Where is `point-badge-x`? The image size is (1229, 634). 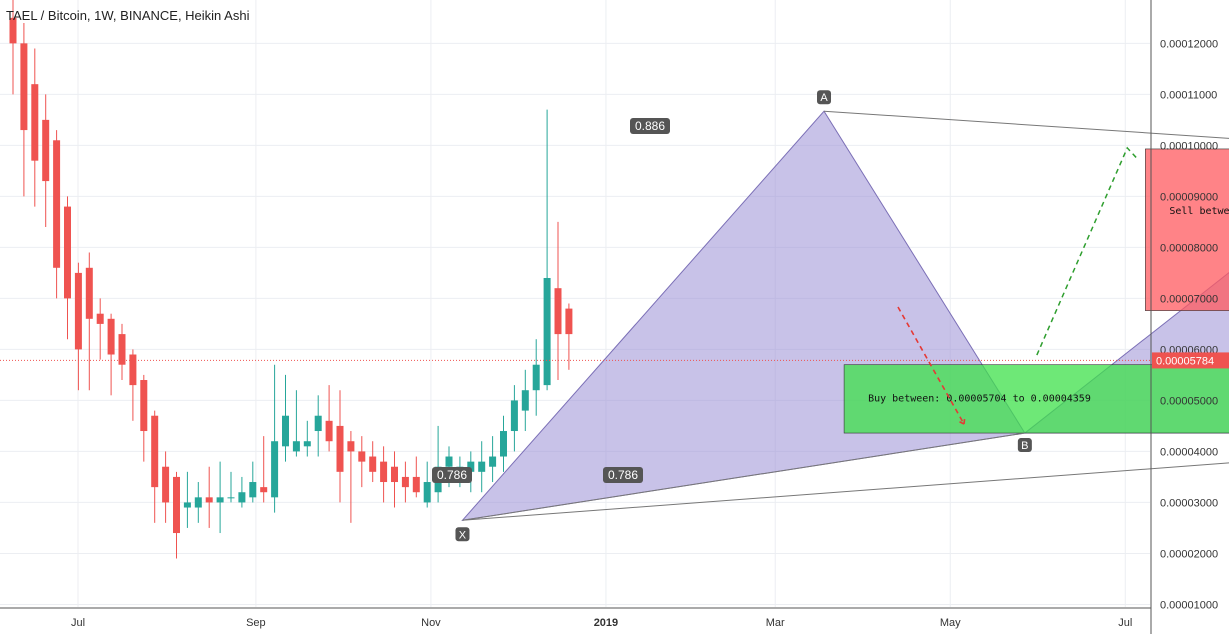
point-badge-x is located at coordinates (462, 534).